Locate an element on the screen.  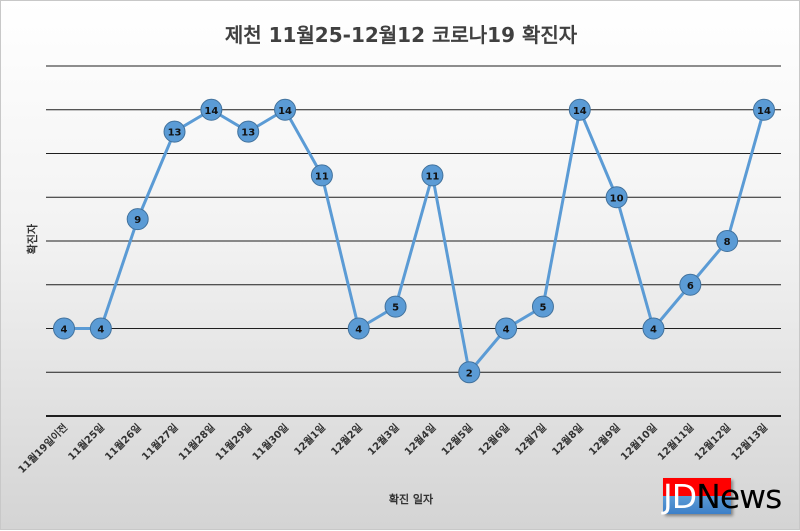
logo-box is located at coordinates (697, 496).